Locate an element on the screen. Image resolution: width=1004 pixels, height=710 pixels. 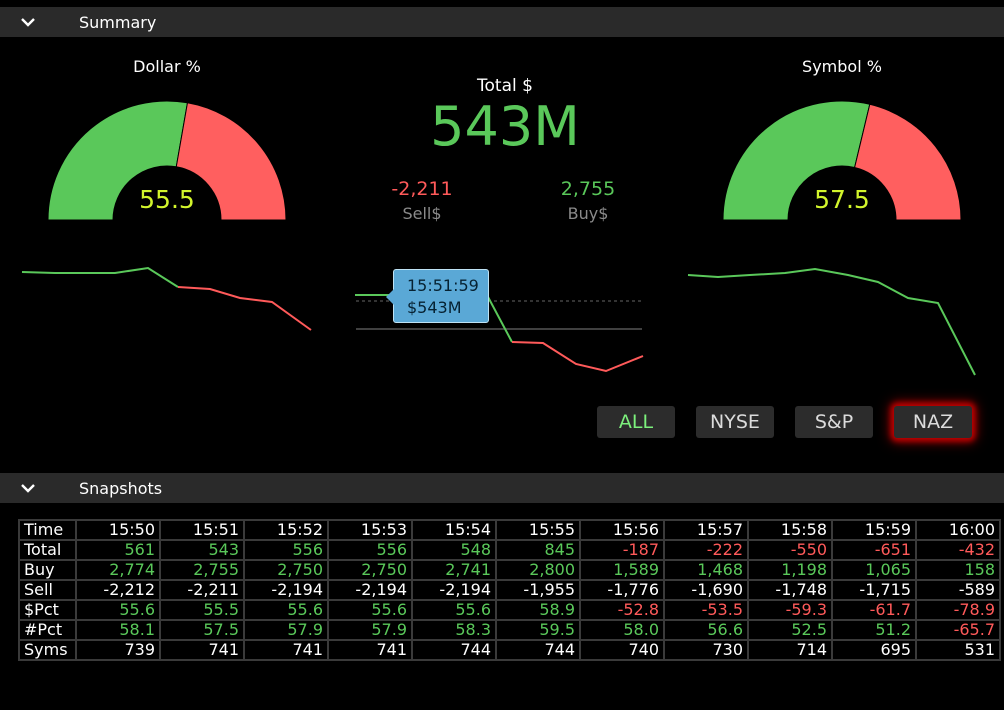
table-cell: 730 is located at coordinates (706, 650).